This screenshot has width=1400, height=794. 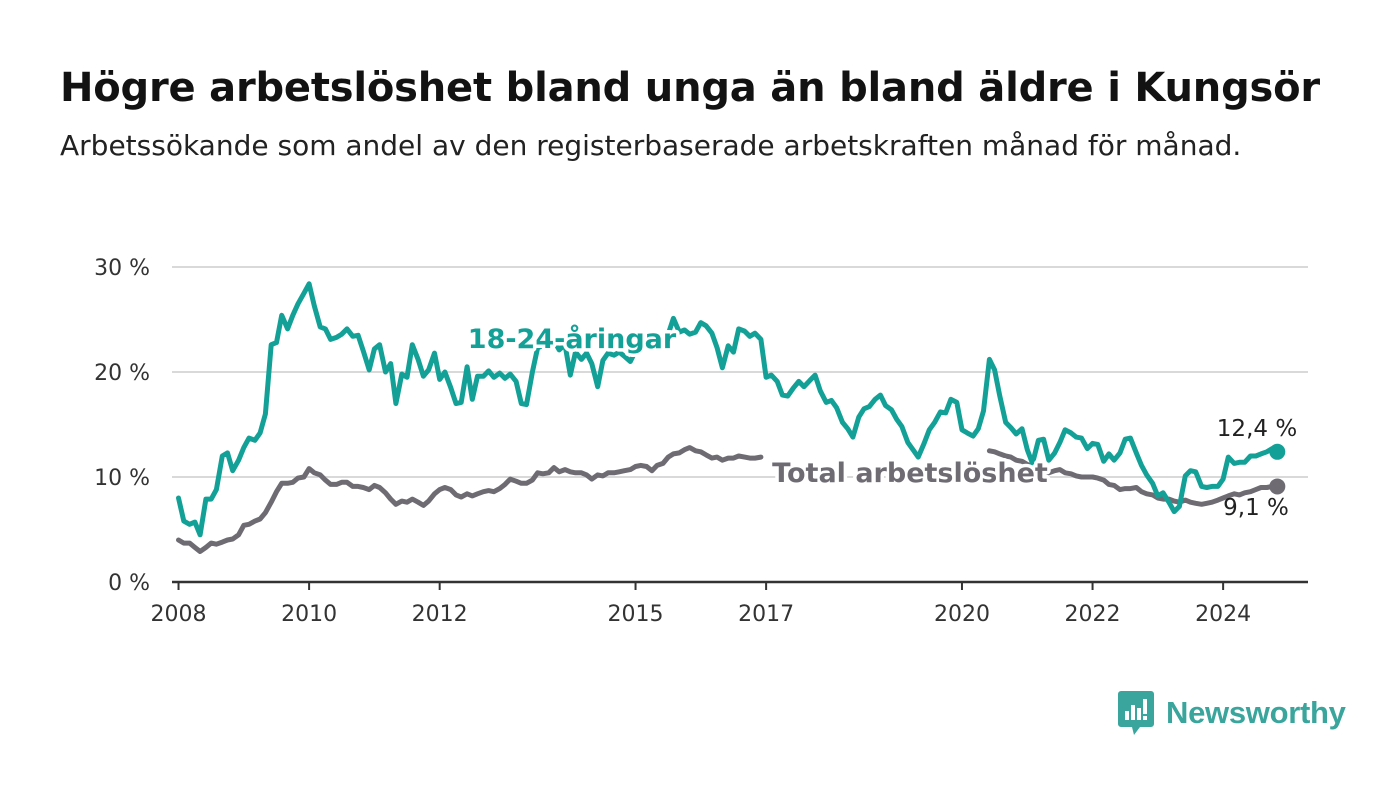 I want to click on x-tick-label: 2010, so click(x=309, y=614).